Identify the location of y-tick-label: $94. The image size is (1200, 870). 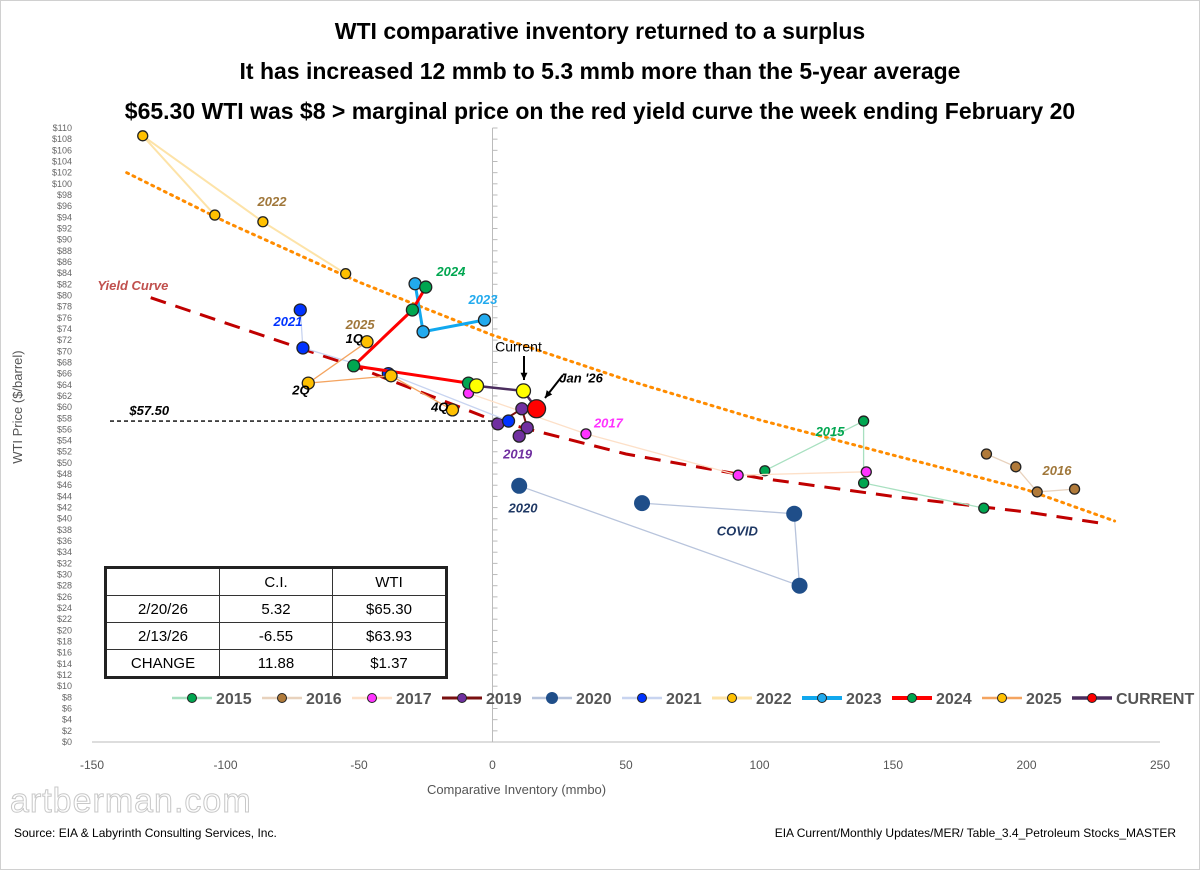
(64, 217).